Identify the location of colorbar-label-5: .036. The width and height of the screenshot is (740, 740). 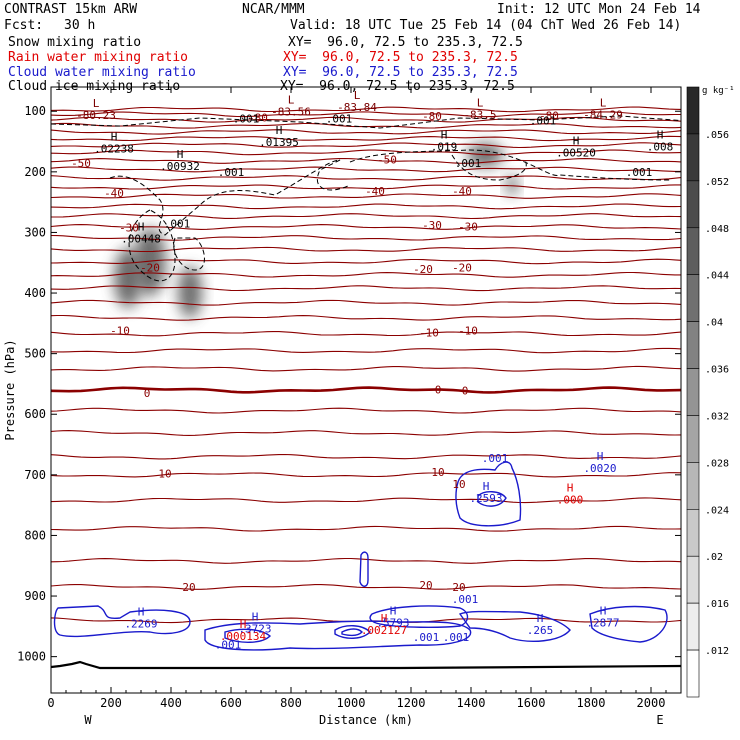
(717, 370).